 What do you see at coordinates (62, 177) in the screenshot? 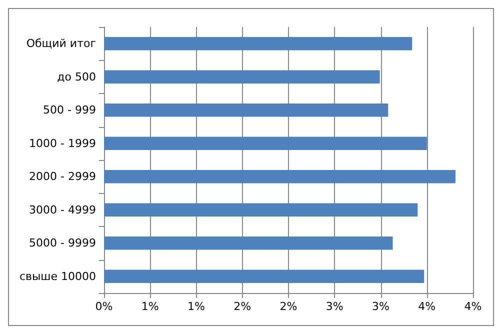
I see `y-tick-label: 2000 - 2999` at bounding box center [62, 177].